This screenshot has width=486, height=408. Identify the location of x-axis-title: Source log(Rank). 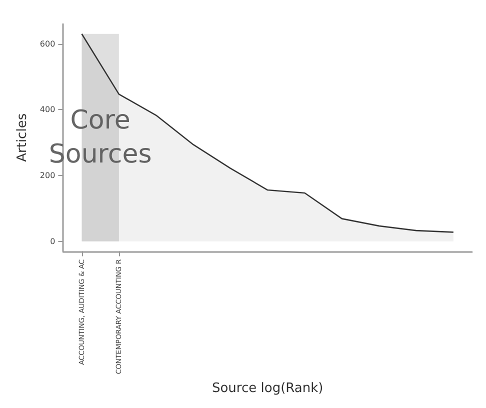
(268, 388).